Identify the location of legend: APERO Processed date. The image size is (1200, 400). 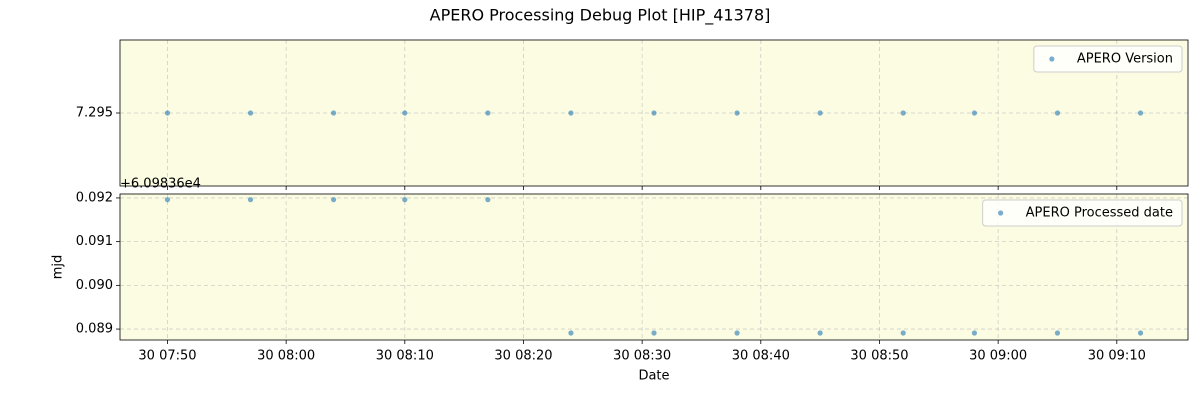
(1082, 213).